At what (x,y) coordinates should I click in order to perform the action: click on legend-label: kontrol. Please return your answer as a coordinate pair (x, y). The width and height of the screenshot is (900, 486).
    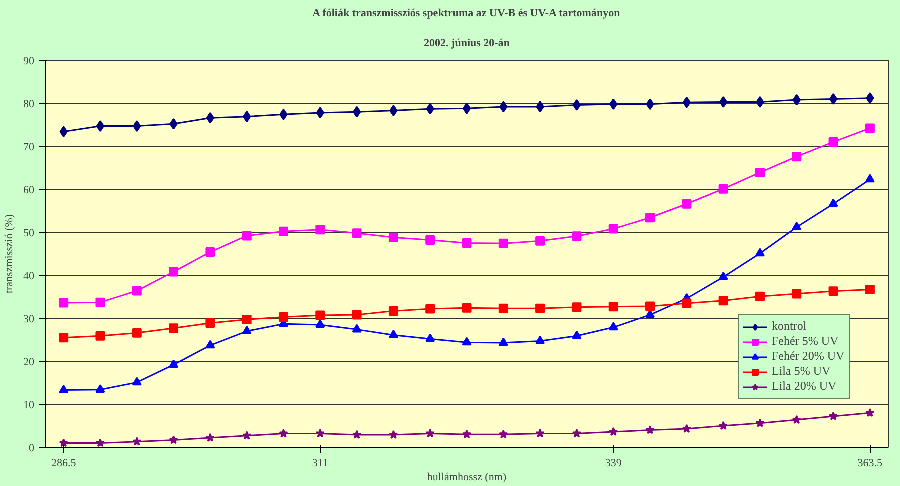
    Looking at the image, I should click on (789, 326).